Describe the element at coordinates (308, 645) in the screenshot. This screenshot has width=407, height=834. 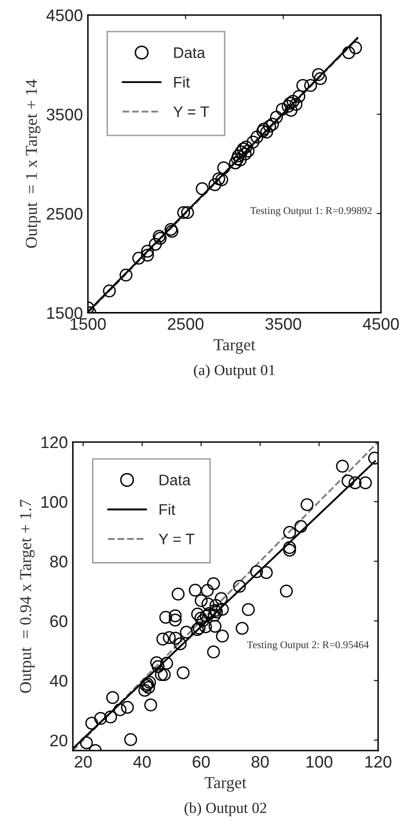
I see `annotation: Testing Output 2: R=0.95464` at that location.